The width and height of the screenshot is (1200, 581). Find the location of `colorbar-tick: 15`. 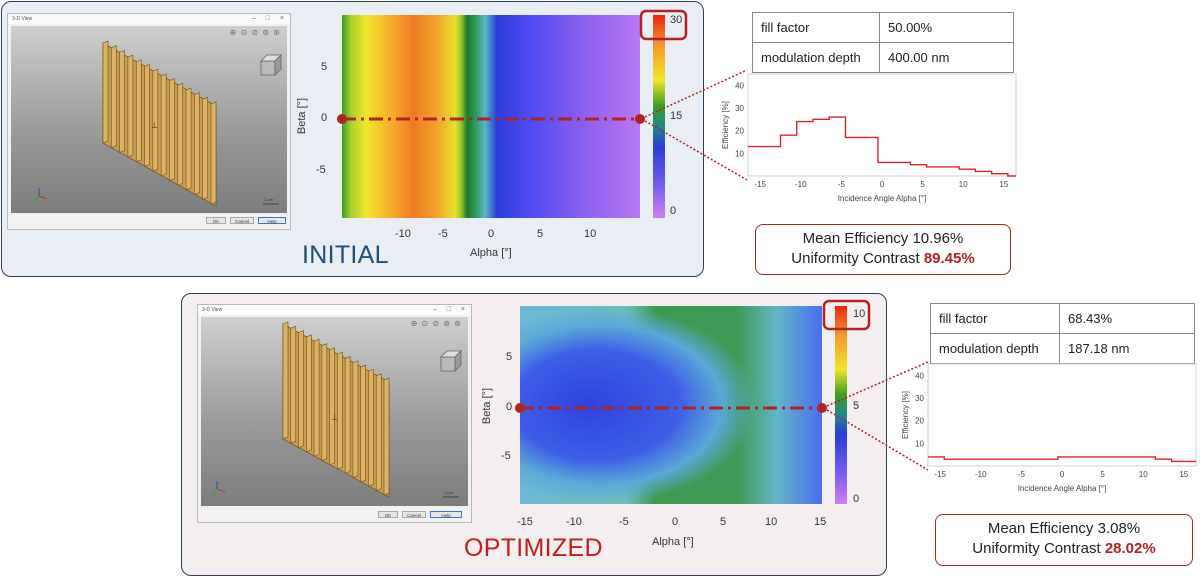

colorbar-tick: 15 is located at coordinates (676, 116).